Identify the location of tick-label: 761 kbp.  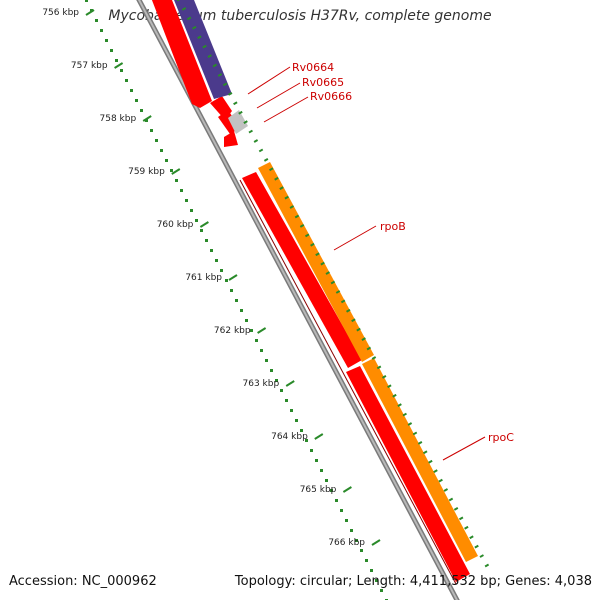
(203, 278).